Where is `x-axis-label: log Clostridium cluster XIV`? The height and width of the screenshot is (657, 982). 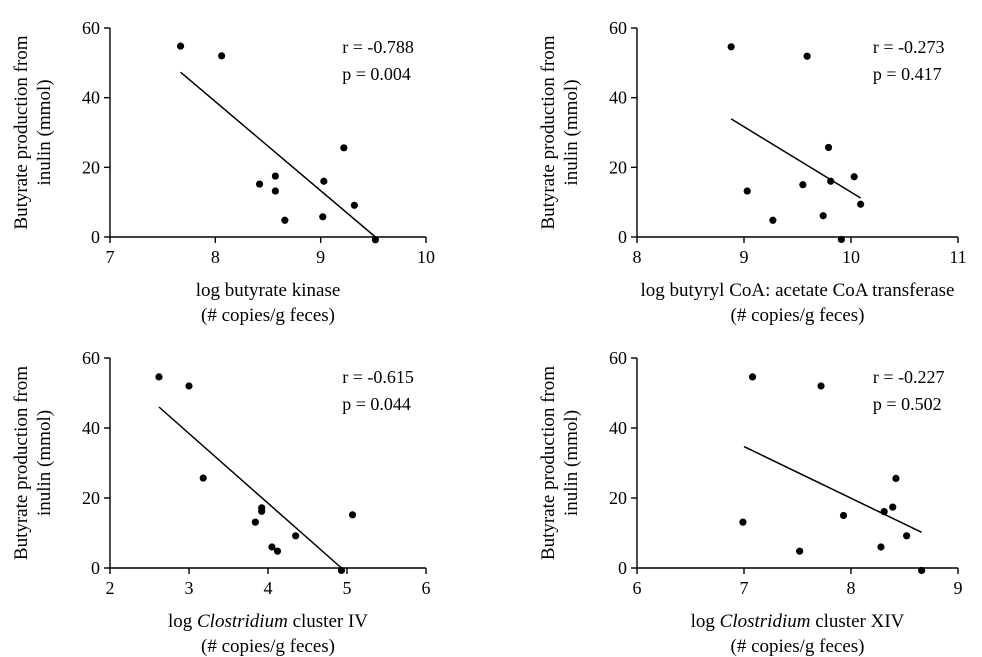 x-axis-label: log Clostridium cluster XIV is located at coordinates (798, 621).